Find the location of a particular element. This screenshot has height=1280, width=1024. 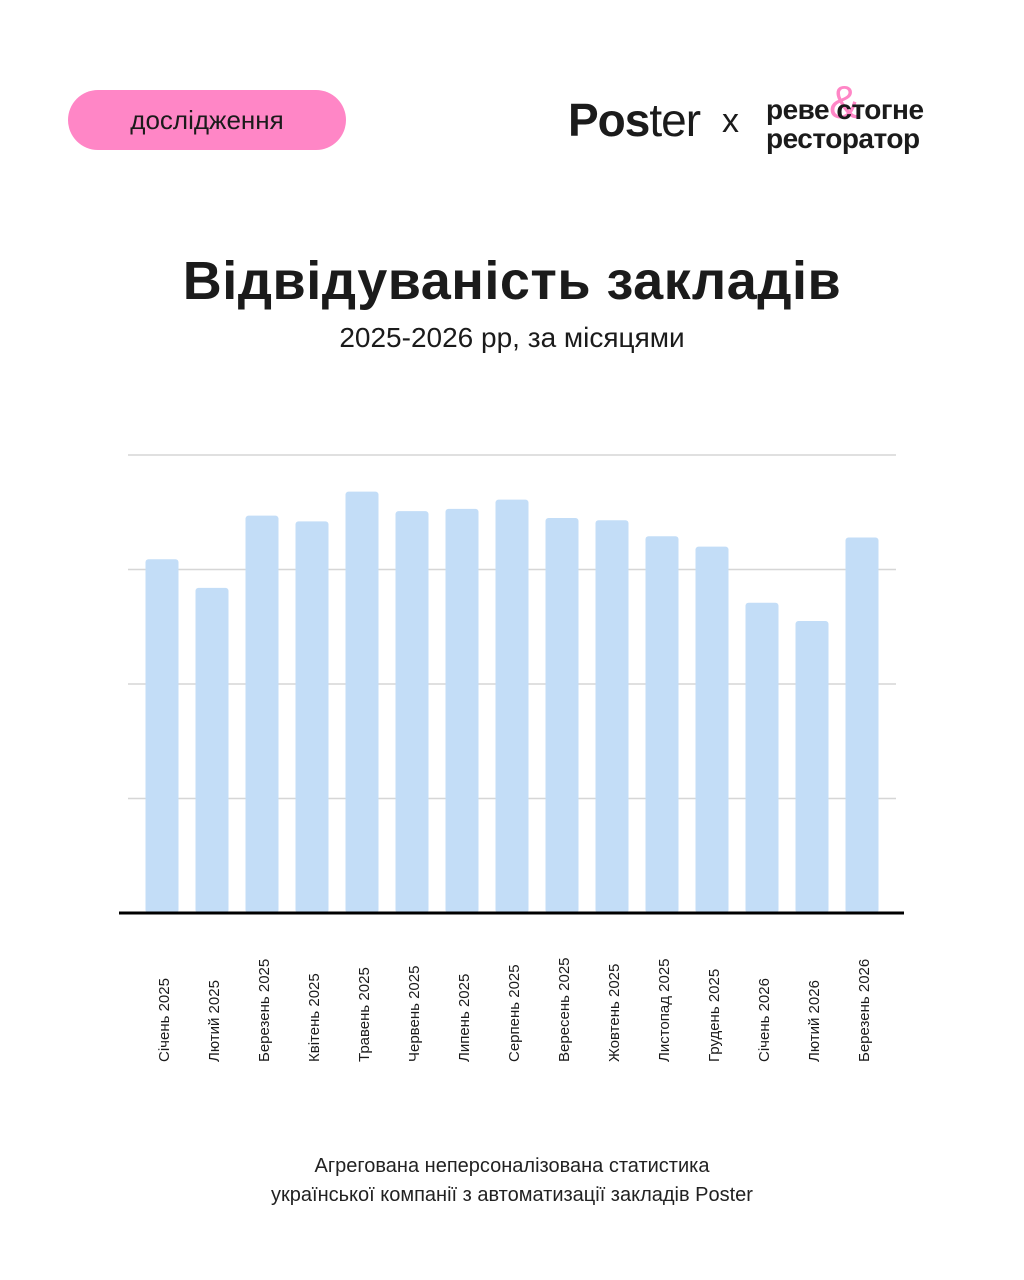

poster-logo-bold: Pos is located at coordinates (609, 120).